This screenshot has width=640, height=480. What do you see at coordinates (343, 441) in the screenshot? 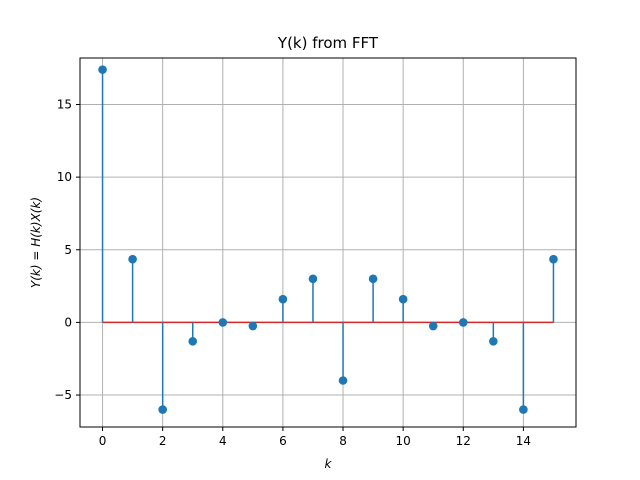
I see `x-tick-label: 8` at bounding box center [343, 441].